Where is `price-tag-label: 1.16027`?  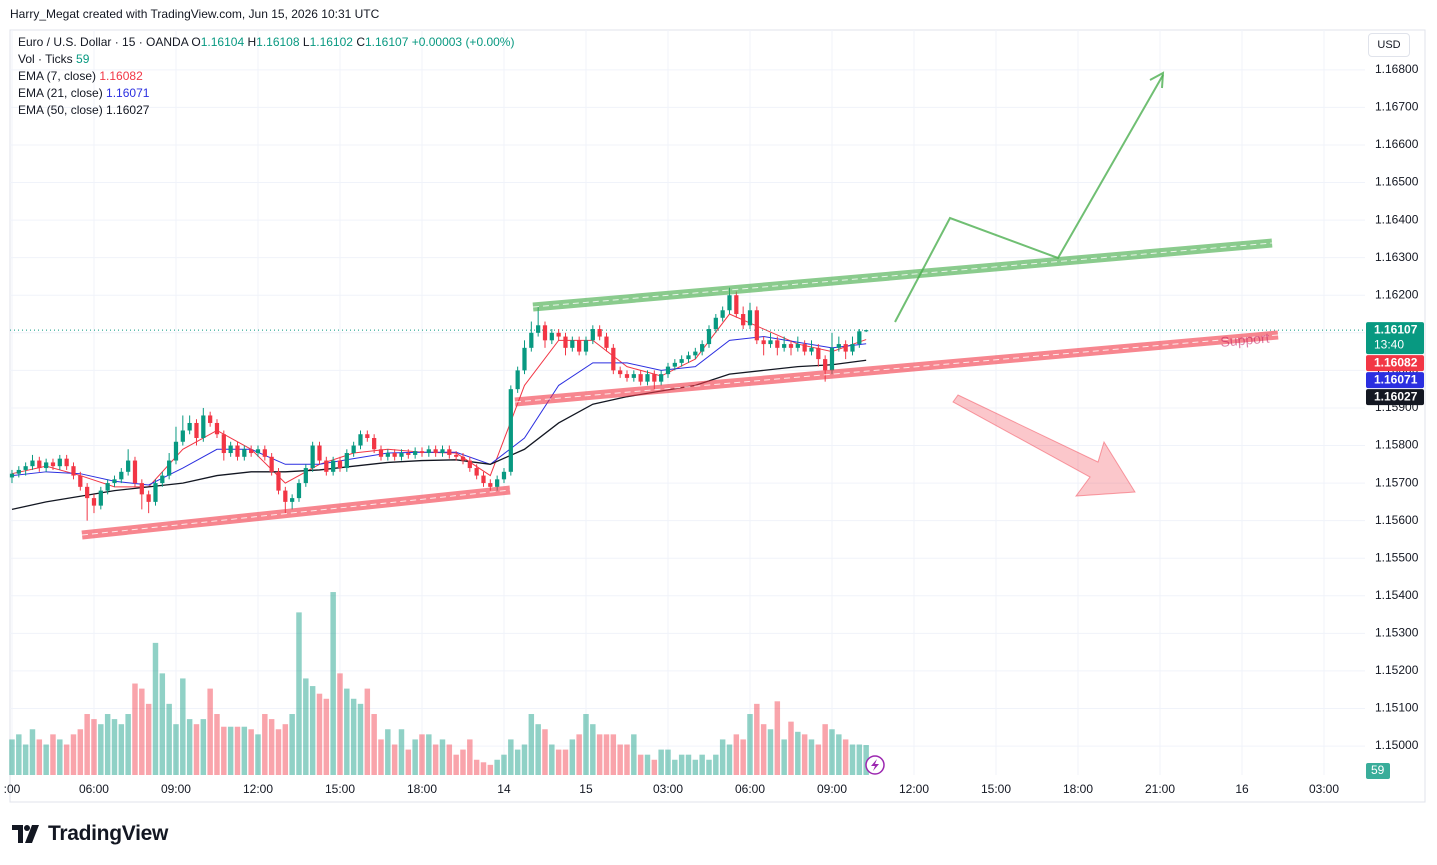 price-tag-label: 1.16027 is located at coordinates (1396, 396).